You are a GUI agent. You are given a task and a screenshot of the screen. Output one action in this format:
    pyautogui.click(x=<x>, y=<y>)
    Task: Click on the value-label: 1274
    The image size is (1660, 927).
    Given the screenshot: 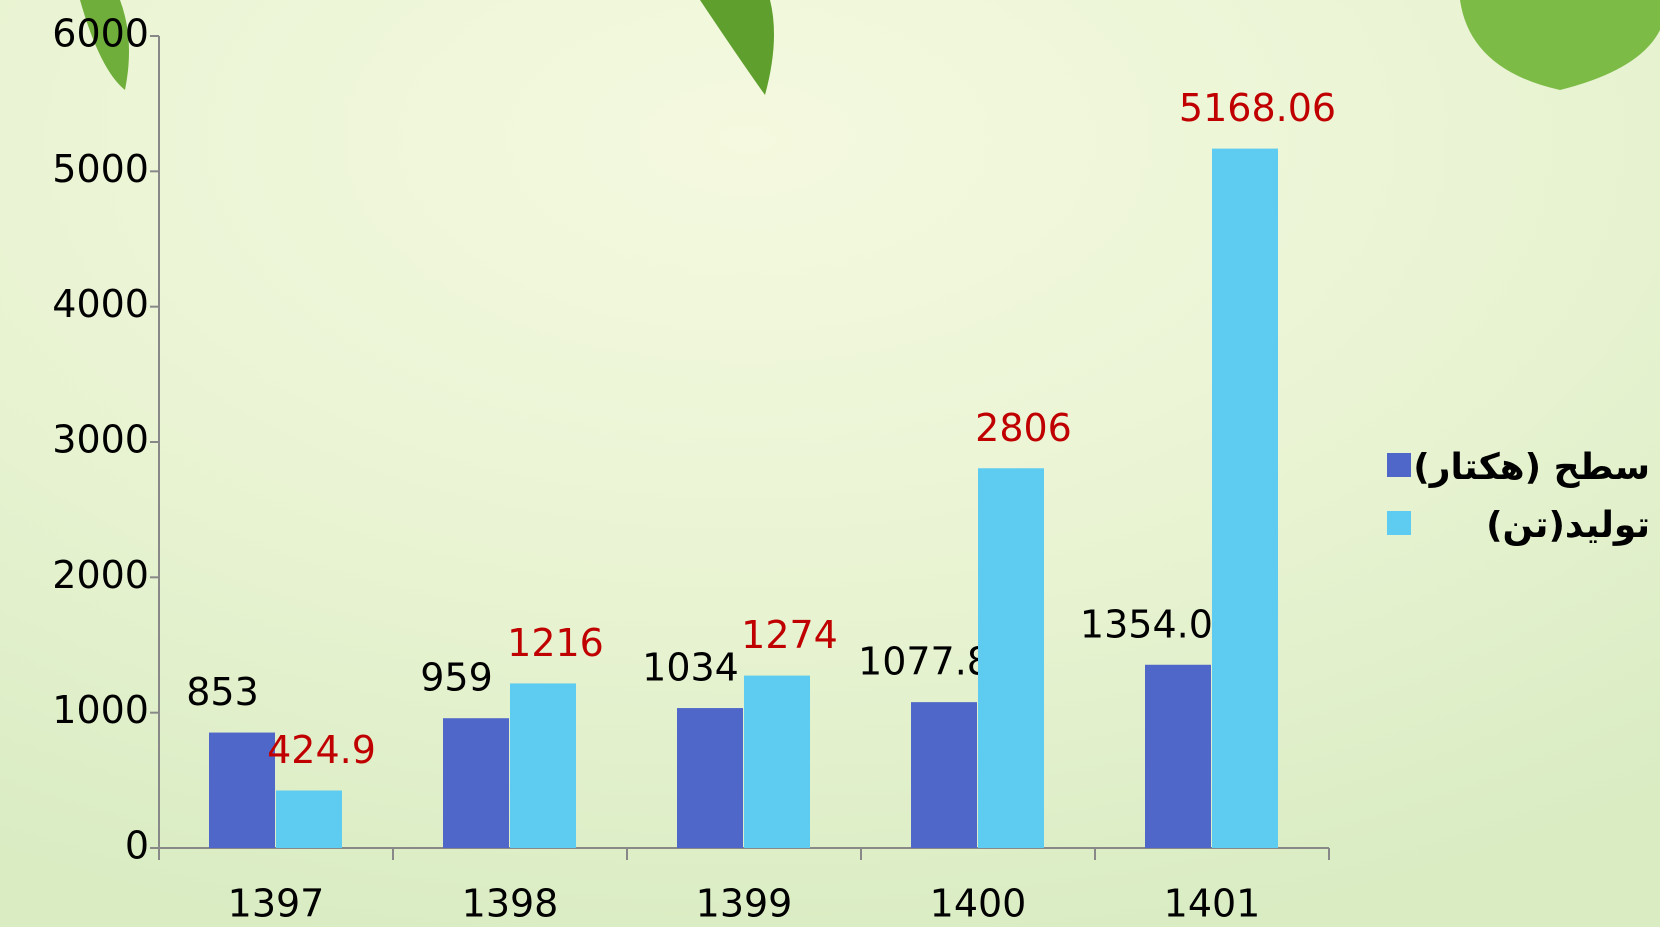 What is the action you would take?
    pyautogui.click(x=789, y=635)
    